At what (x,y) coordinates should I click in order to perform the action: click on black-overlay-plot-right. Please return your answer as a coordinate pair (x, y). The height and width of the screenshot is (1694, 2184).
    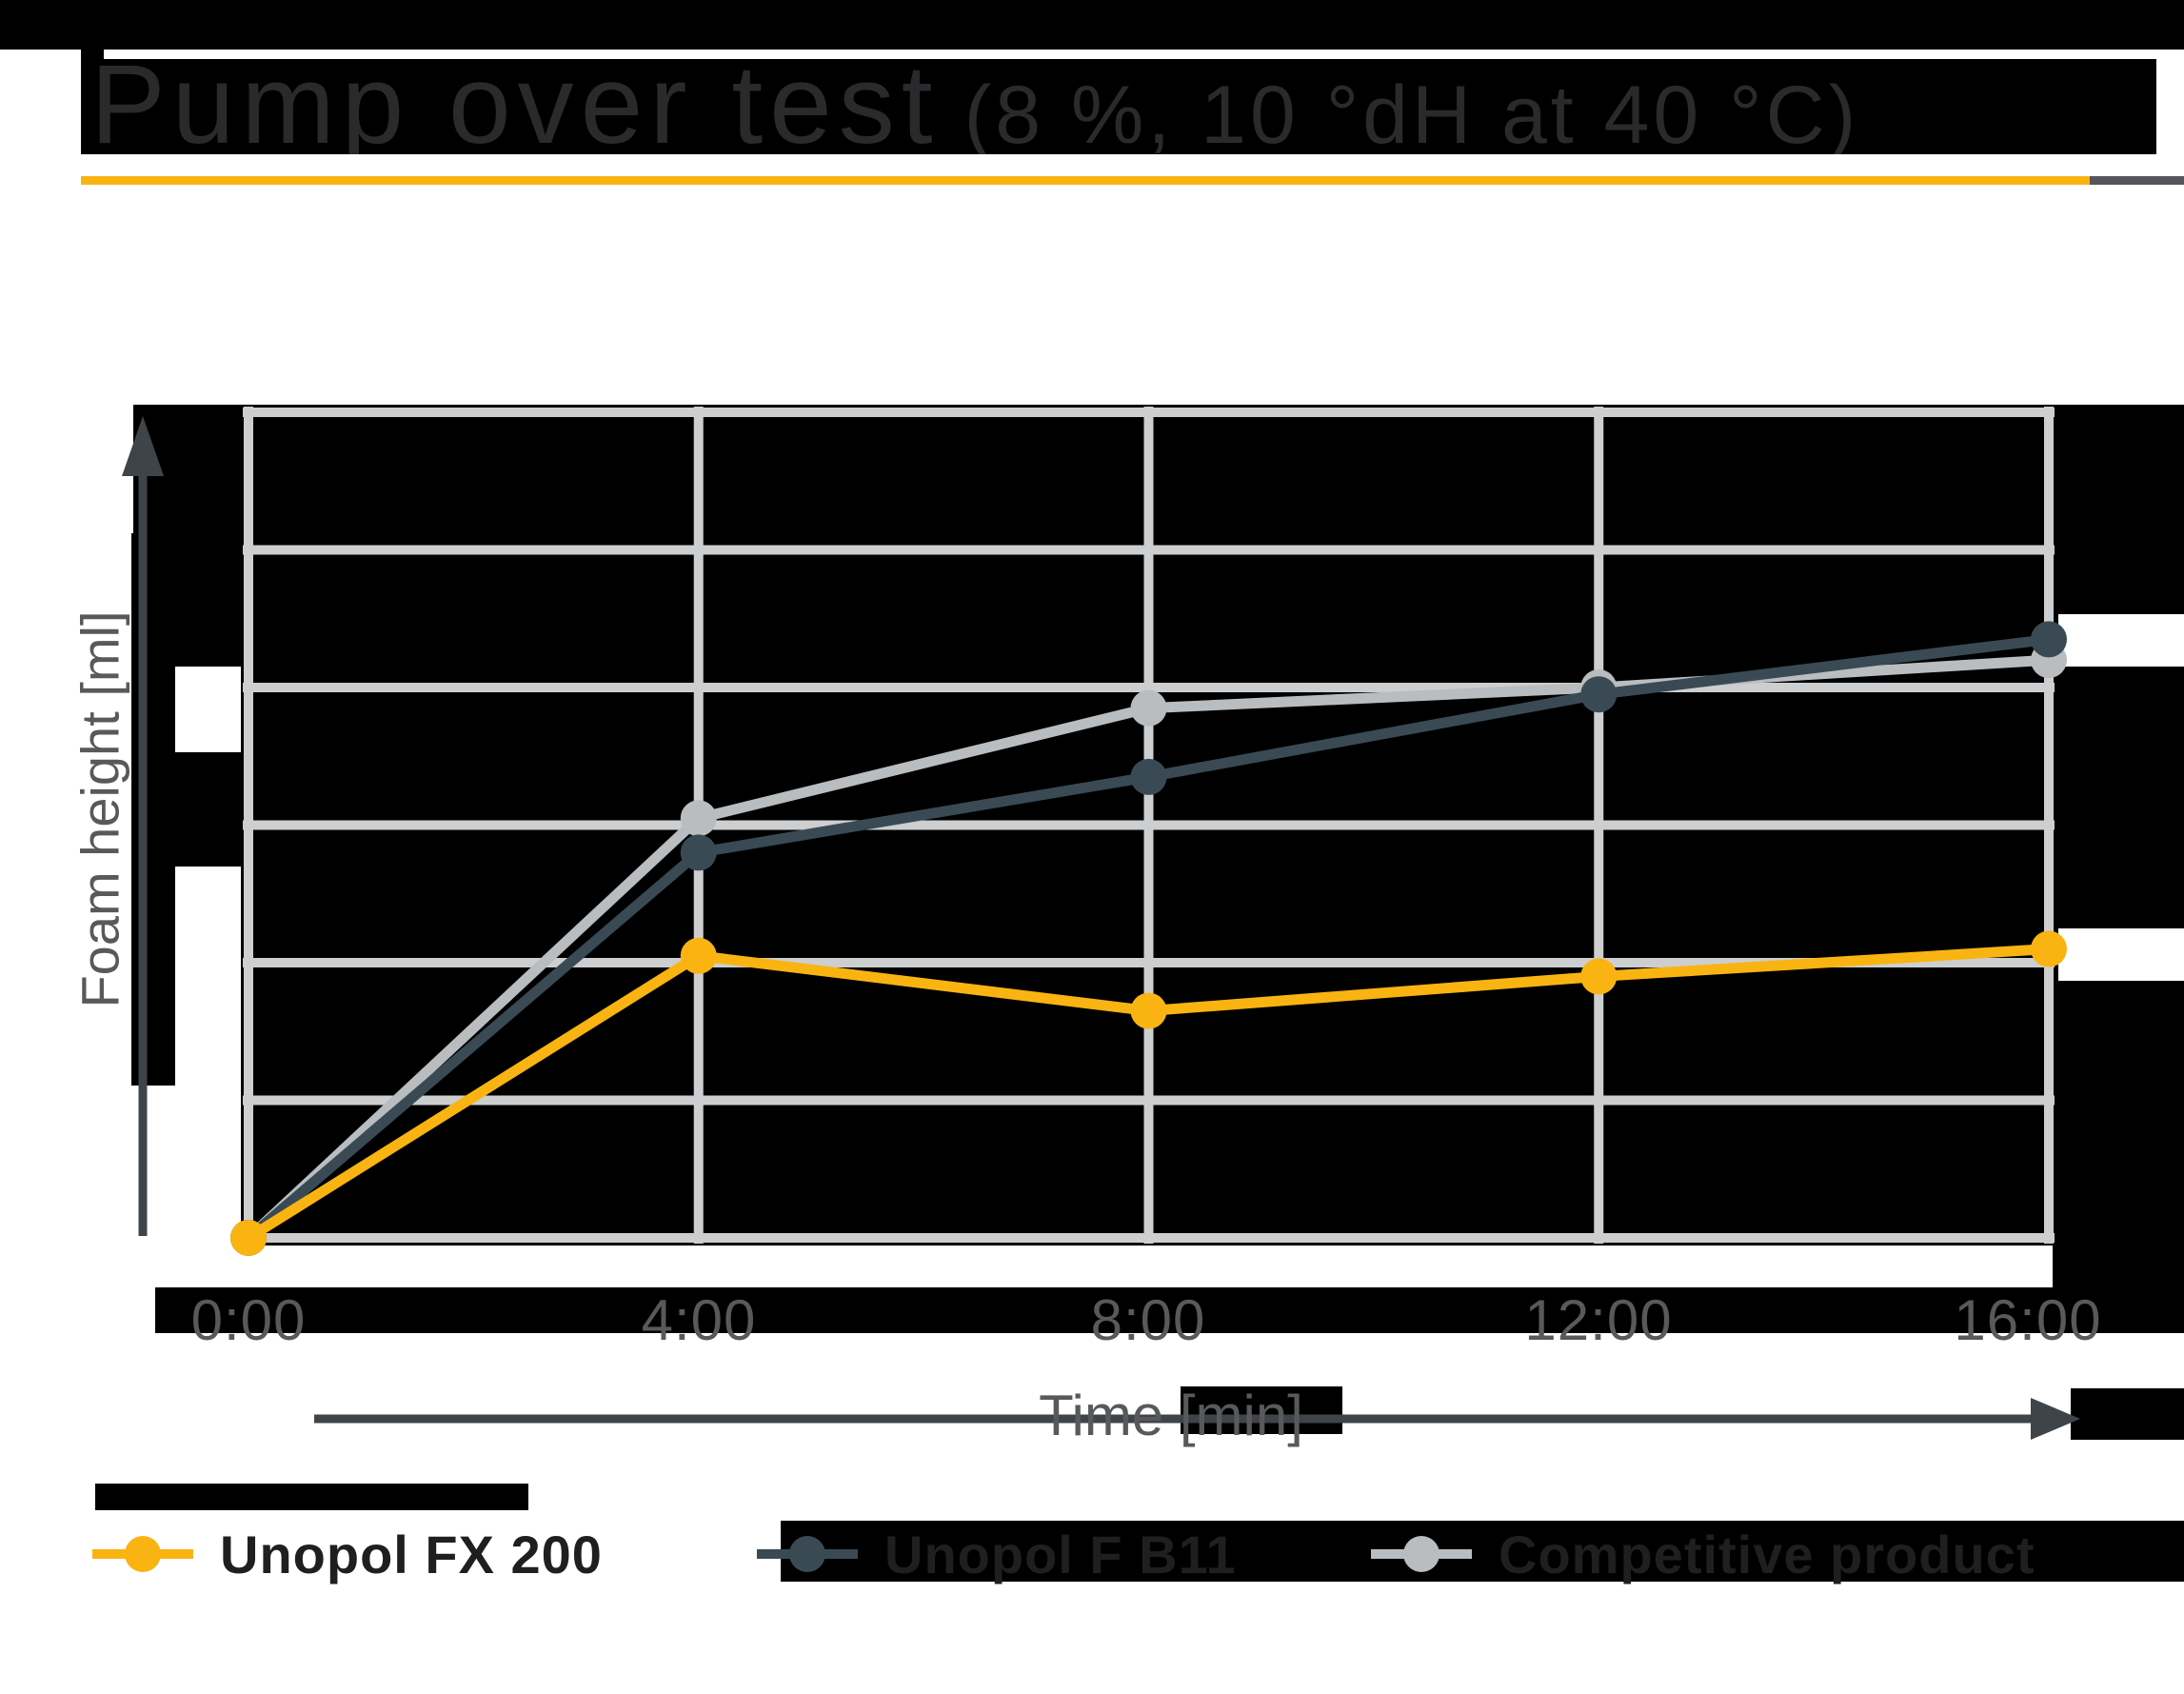
    Looking at the image, I should click on (2118, 847).